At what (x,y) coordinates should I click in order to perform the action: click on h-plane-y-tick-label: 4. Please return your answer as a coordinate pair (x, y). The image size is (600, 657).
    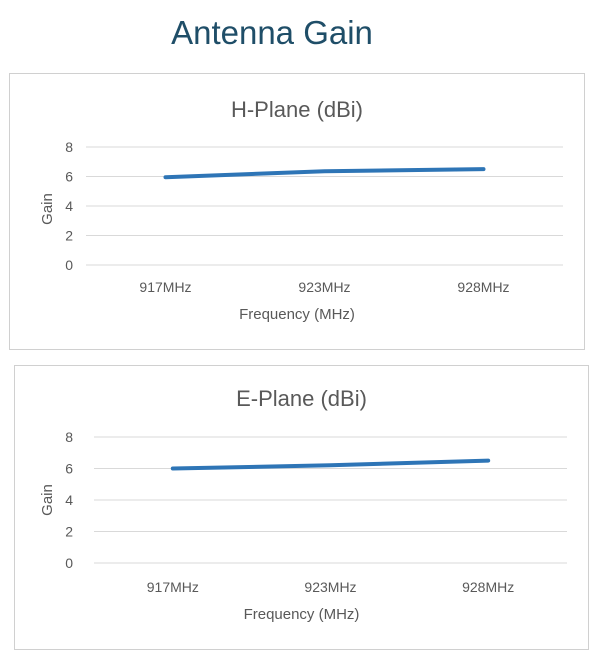
    Looking at the image, I should click on (69, 206).